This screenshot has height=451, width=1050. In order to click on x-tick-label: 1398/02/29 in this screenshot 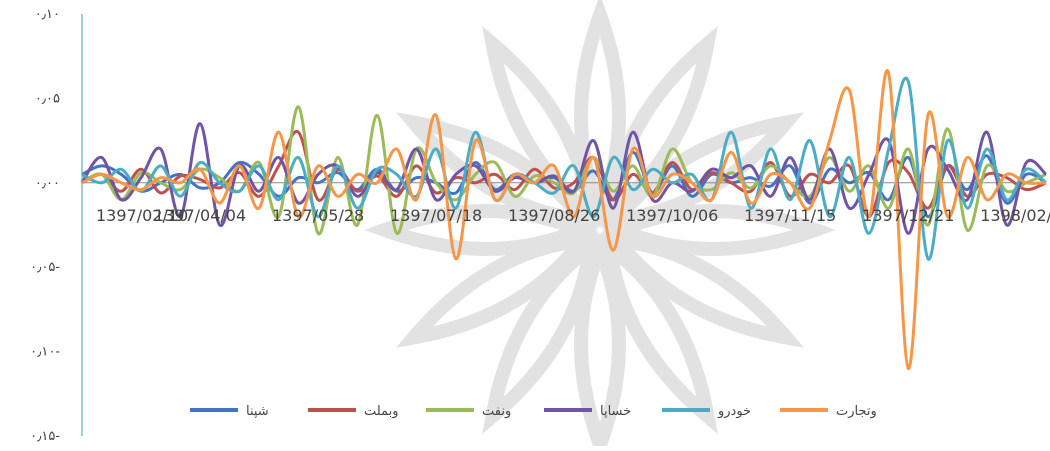, I will do `click(1015, 215)`.